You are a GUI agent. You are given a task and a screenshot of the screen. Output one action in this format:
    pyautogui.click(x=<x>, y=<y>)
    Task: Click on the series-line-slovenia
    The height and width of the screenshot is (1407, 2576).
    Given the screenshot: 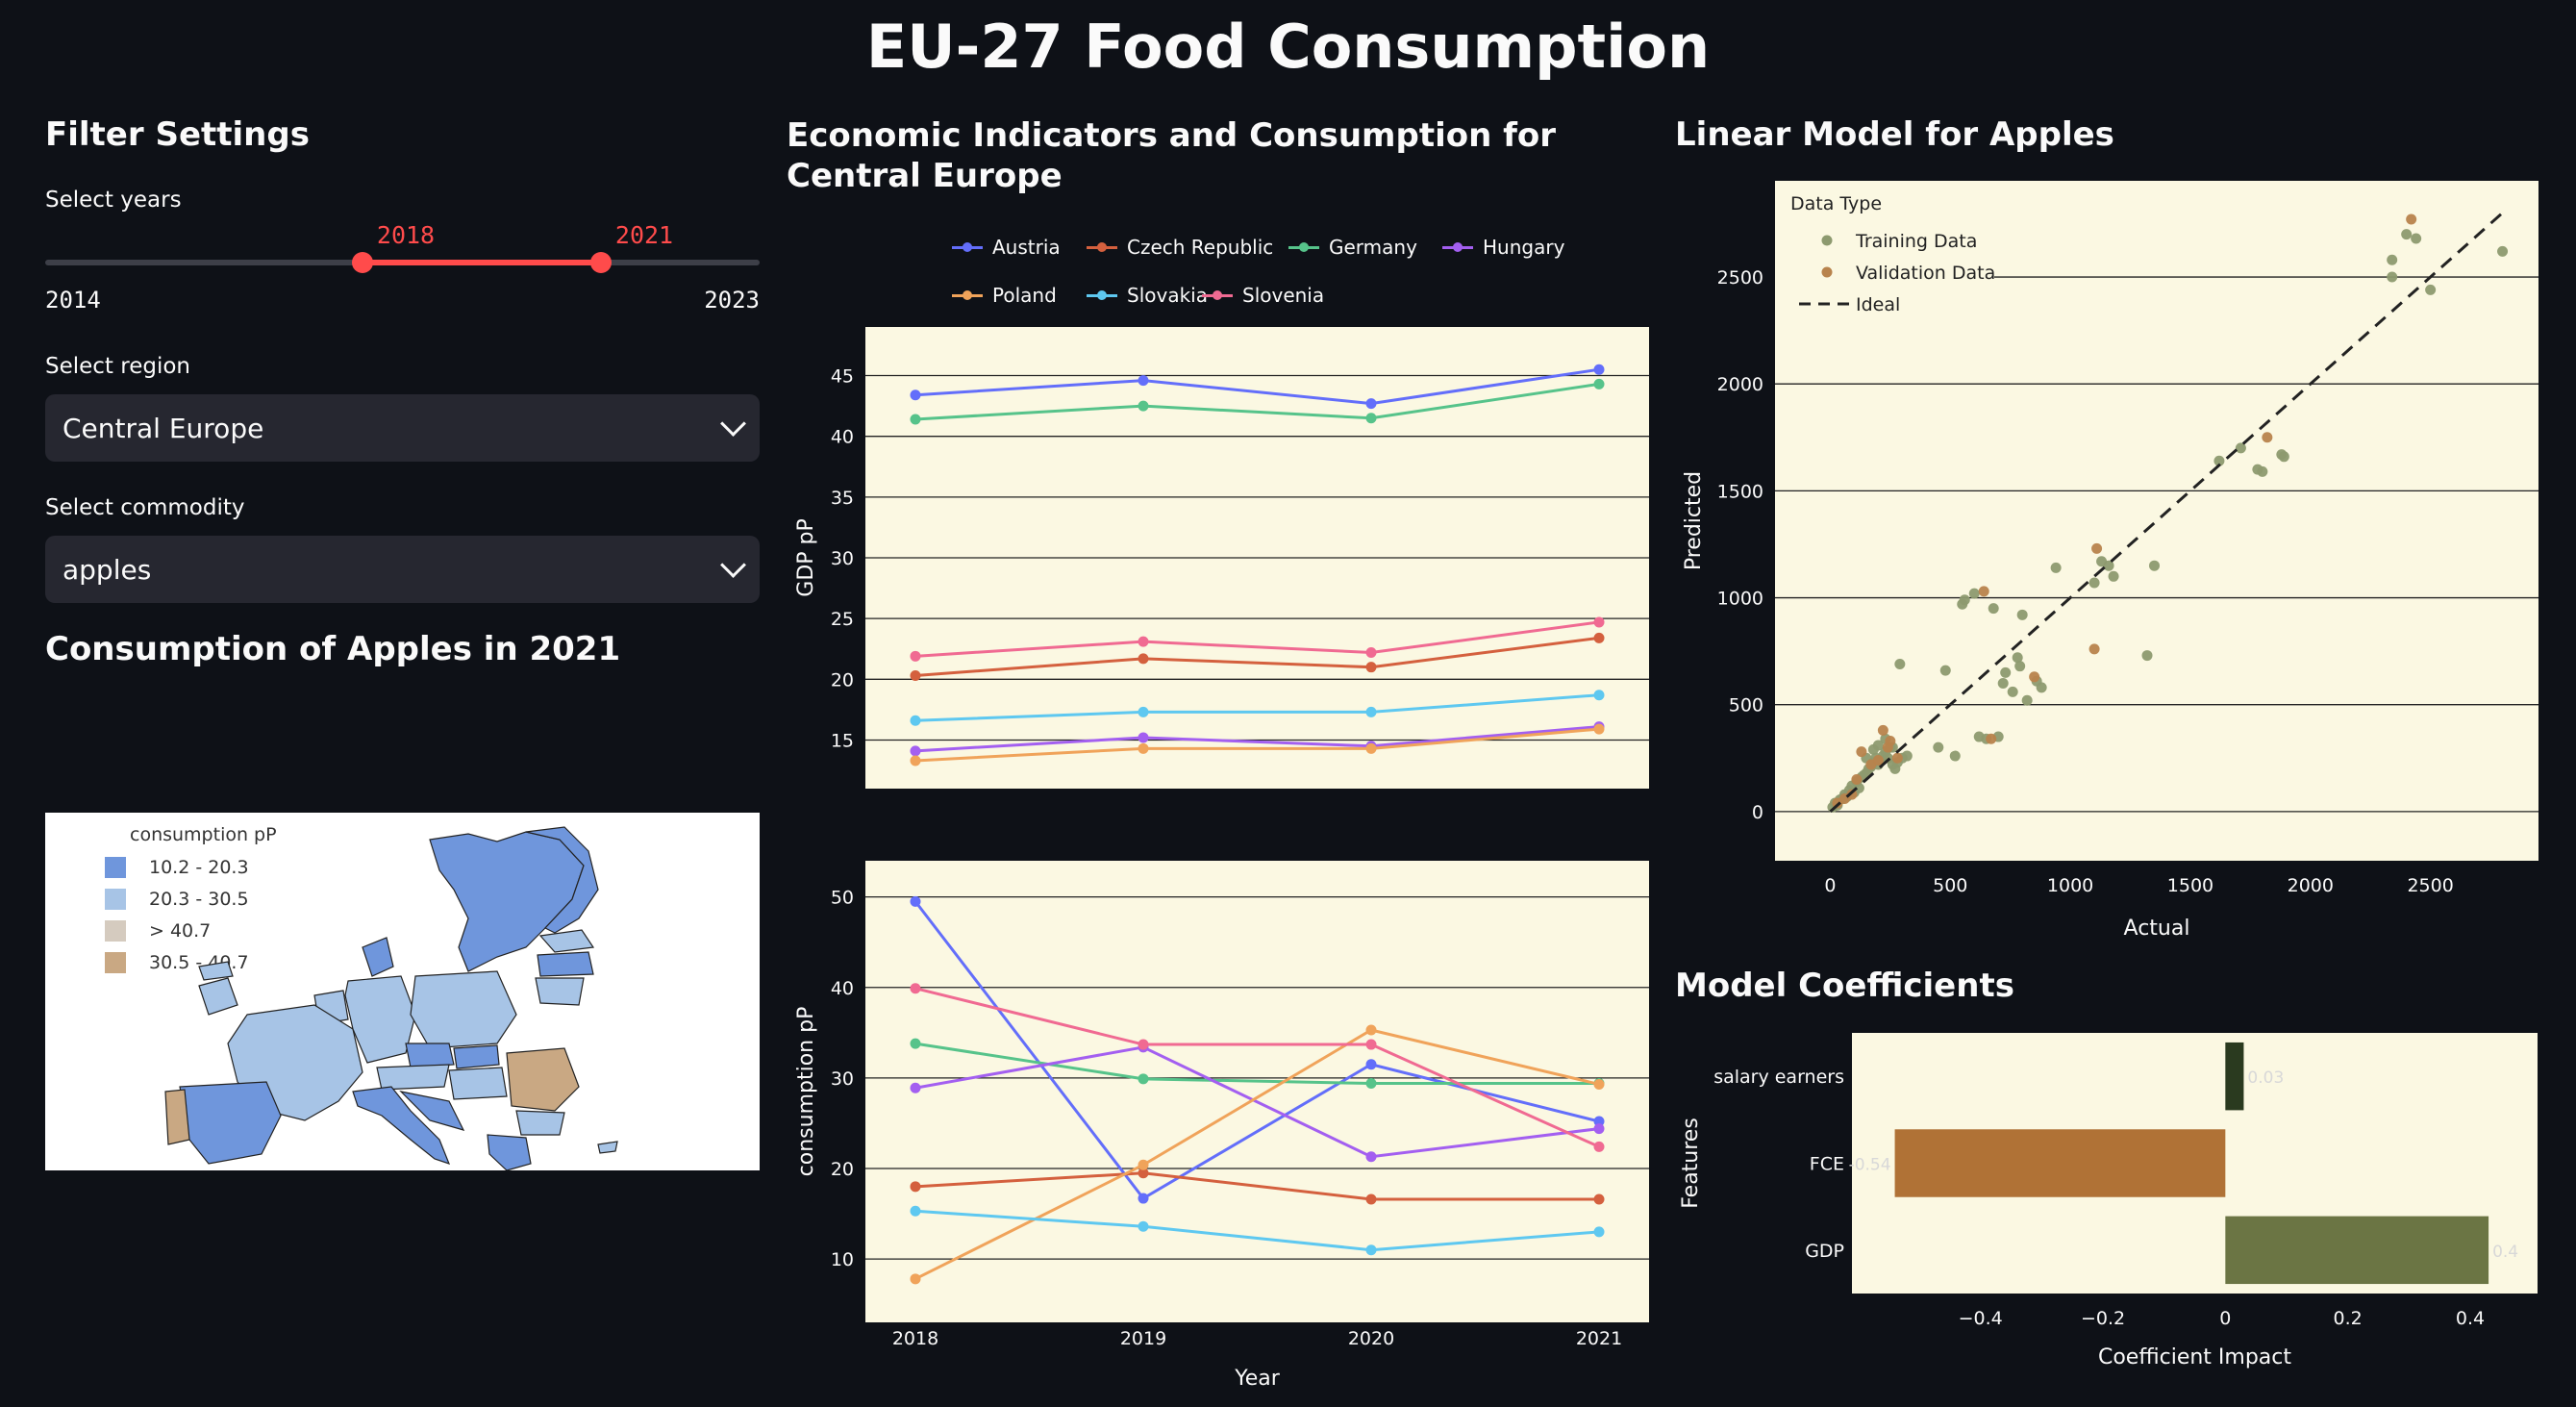 What is the action you would take?
    pyautogui.click(x=1257, y=1068)
    